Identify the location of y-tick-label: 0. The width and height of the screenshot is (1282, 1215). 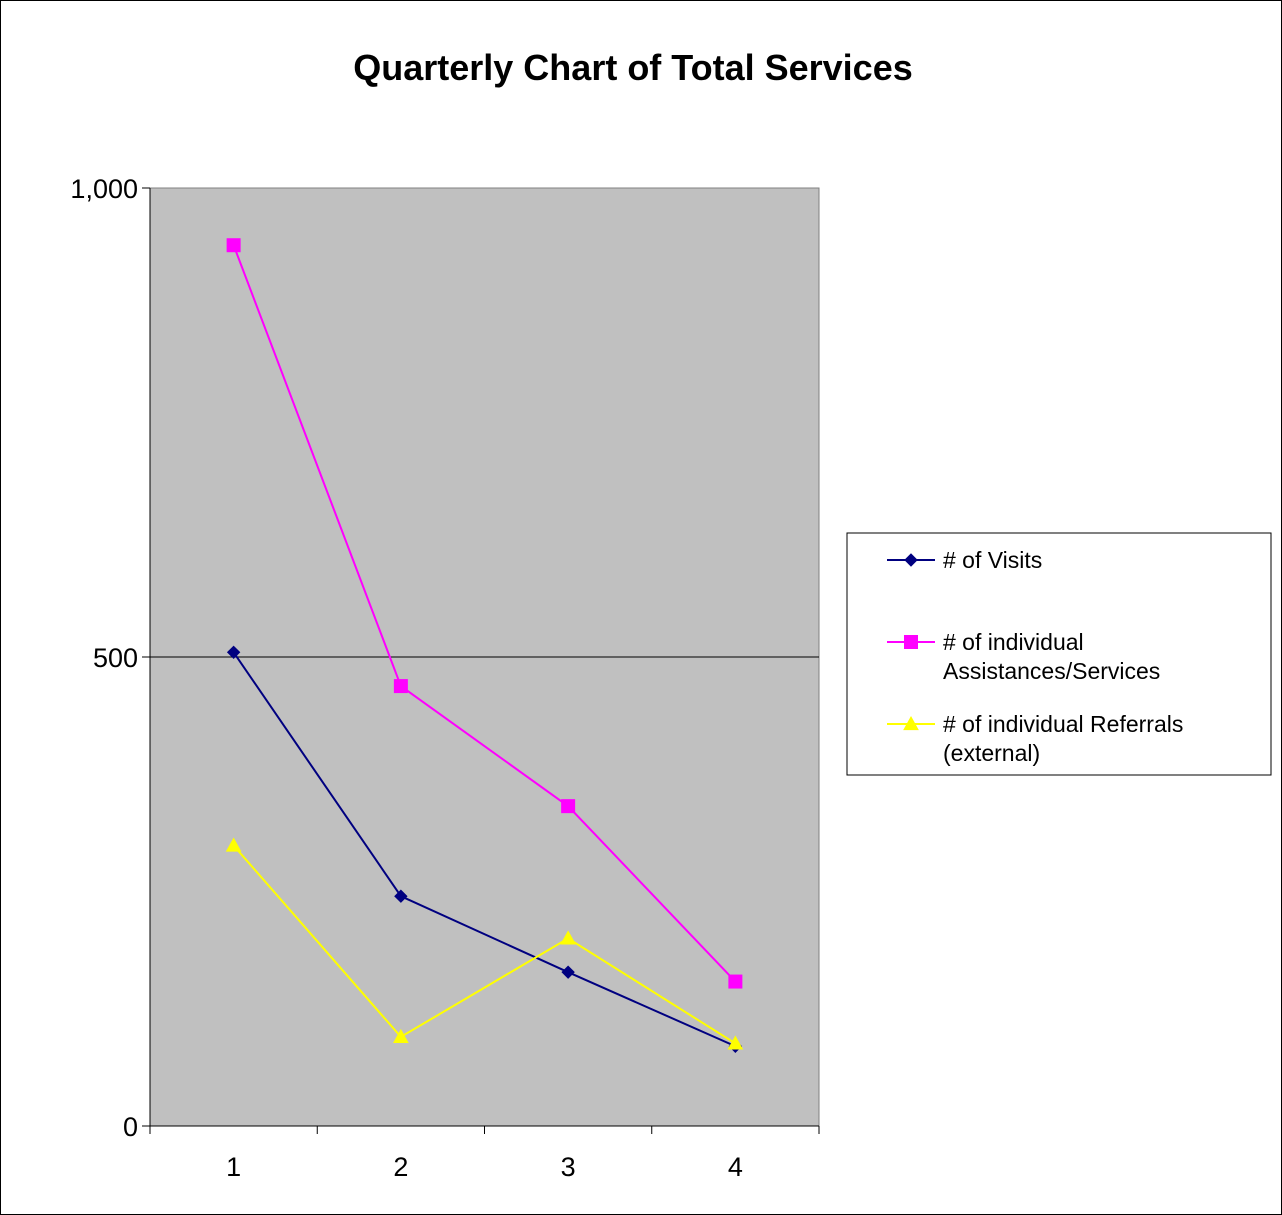
(130, 1127).